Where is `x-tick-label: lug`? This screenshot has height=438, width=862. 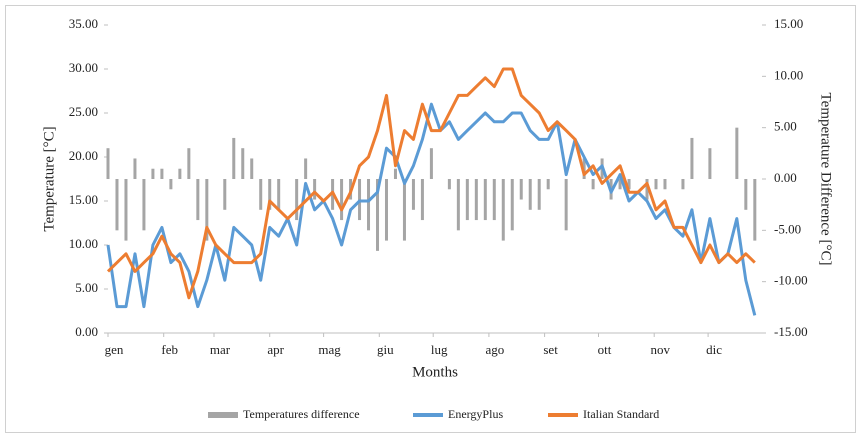
x-tick-label: lug is located at coordinates (439, 349).